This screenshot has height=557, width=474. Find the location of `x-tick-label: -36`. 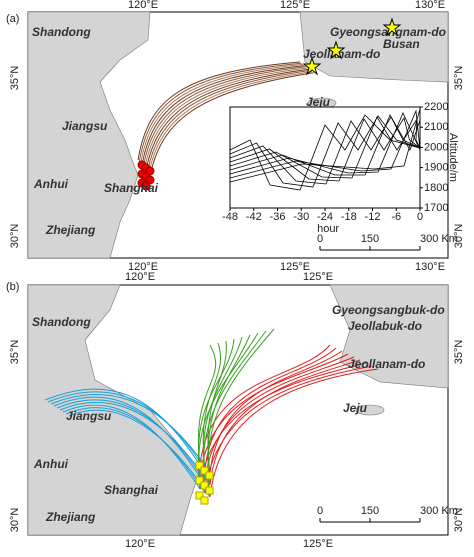

x-tick-label: -36 is located at coordinates (278, 217).